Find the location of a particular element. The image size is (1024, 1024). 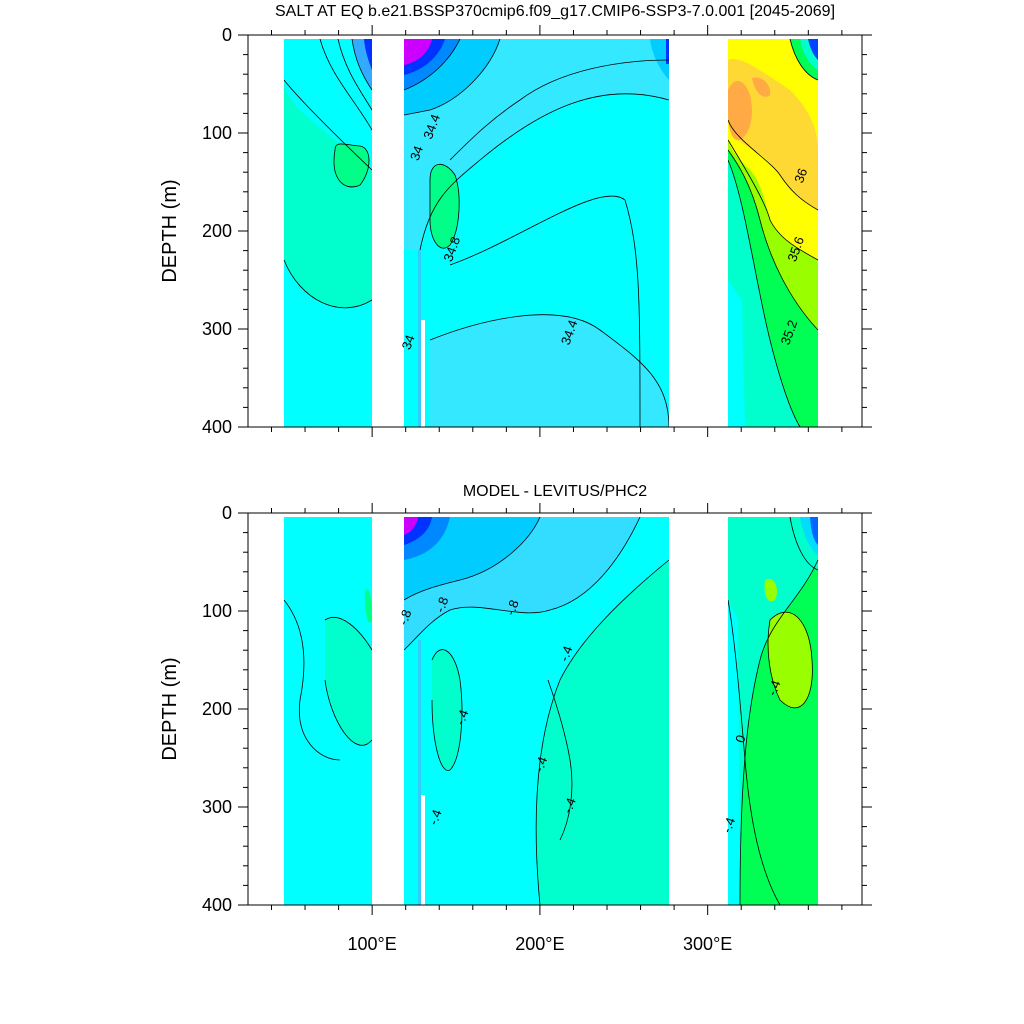

contour-labels: -.8 -.8 -.8 -.4 -.4 -.4 0 -.4 -.4 -.4 -.4 is located at coordinates (589, 715).